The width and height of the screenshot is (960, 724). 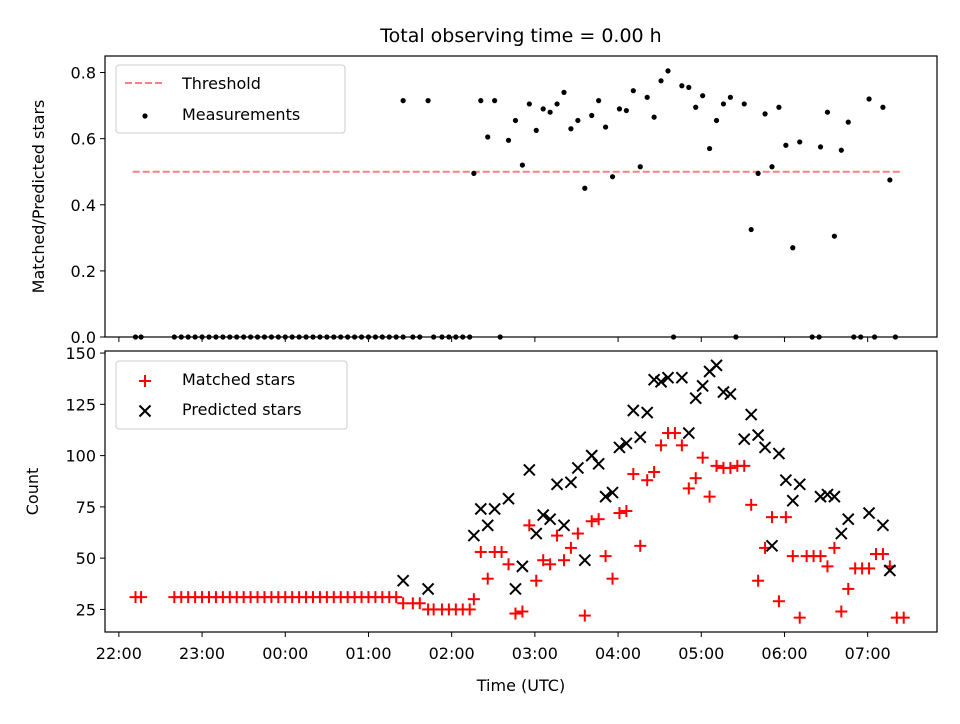 I want to click on legend-measurements-swatch, so click(x=145, y=116).